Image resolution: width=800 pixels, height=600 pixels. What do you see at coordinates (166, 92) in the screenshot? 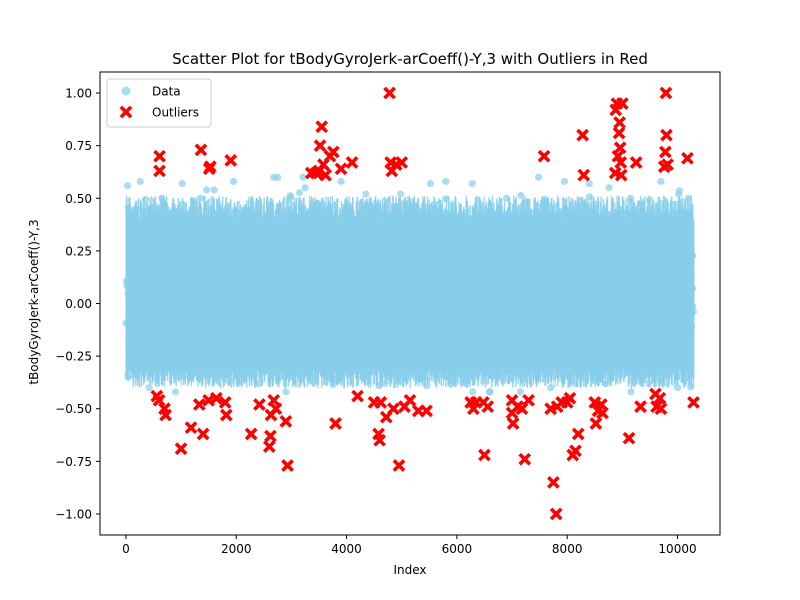
I see `legend-data-label: Data` at bounding box center [166, 92].